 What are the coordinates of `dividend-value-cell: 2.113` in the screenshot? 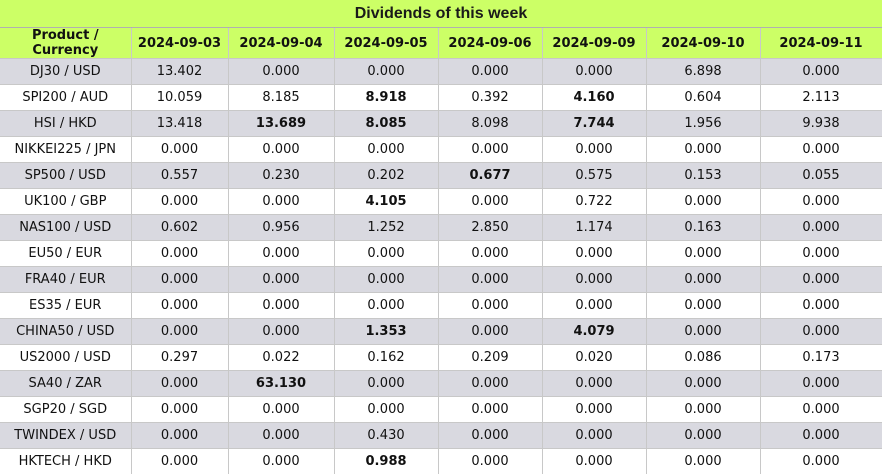 It's located at (821, 98).